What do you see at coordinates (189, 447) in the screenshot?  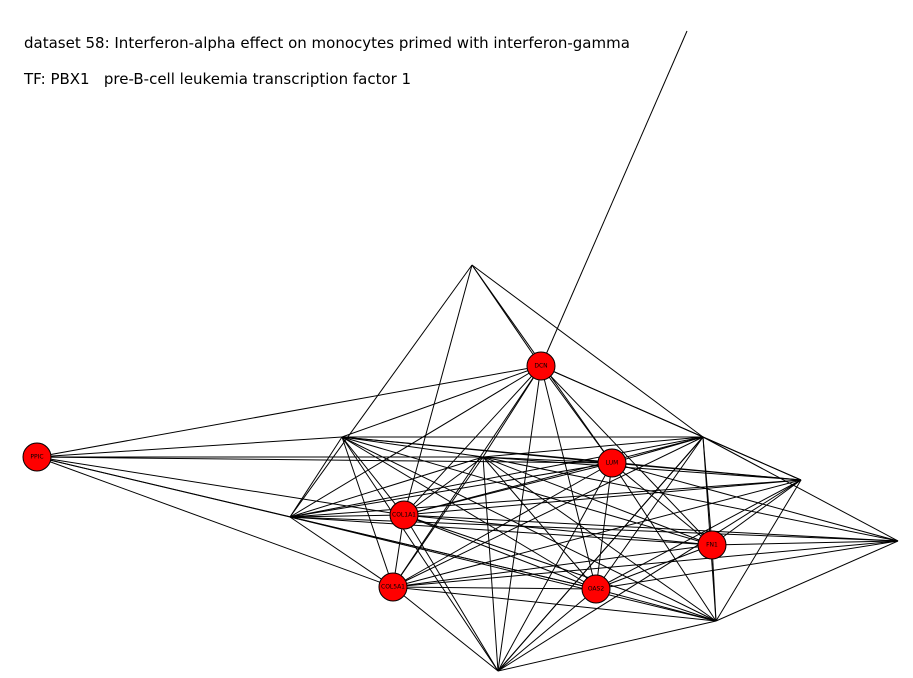 I see `edge-ppic-p1` at bounding box center [189, 447].